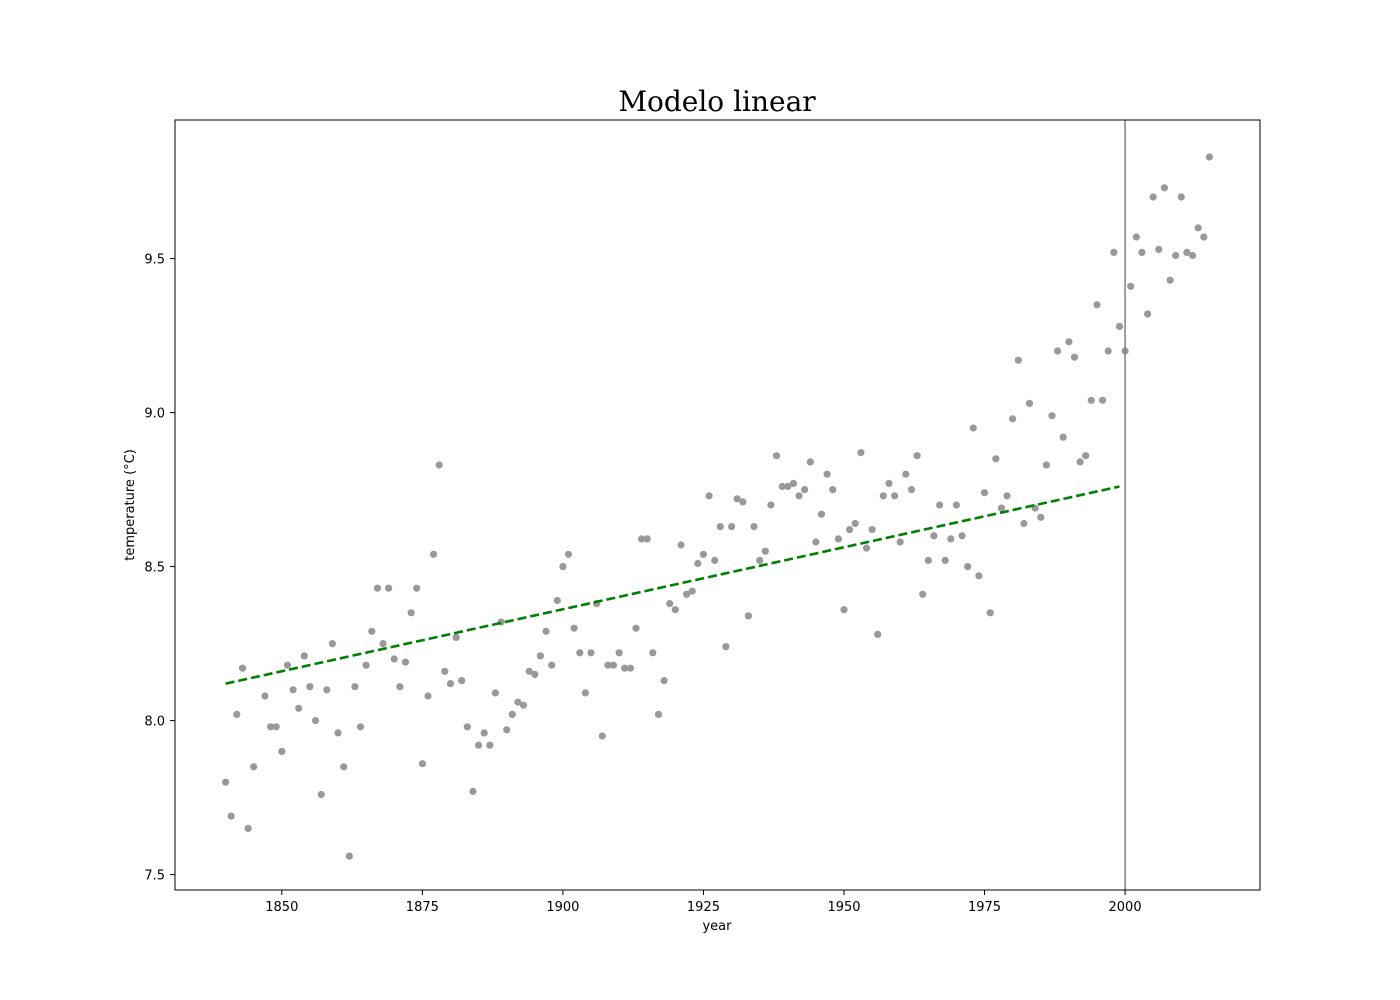 Image resolution: width=1400 pixels, height=1000 pixels. What do you see at coordinates (984, 907) in the screenshot?
I see `x-tick-label: 1975` at bounding box center [984, 907].